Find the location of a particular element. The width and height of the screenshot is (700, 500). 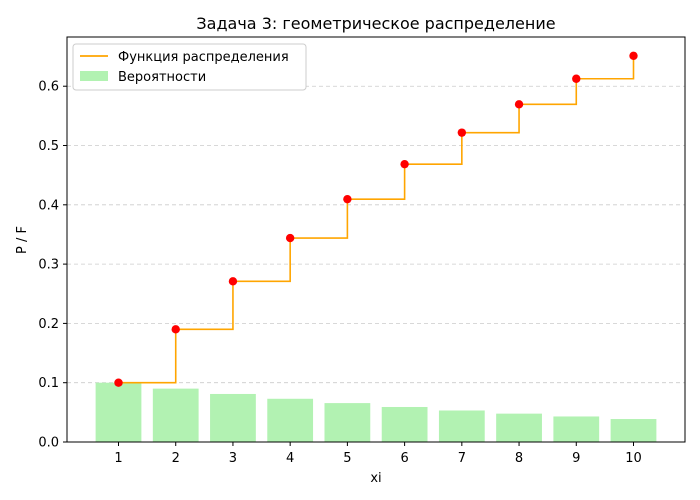

legend-frame is located at coordinates (189, 67).